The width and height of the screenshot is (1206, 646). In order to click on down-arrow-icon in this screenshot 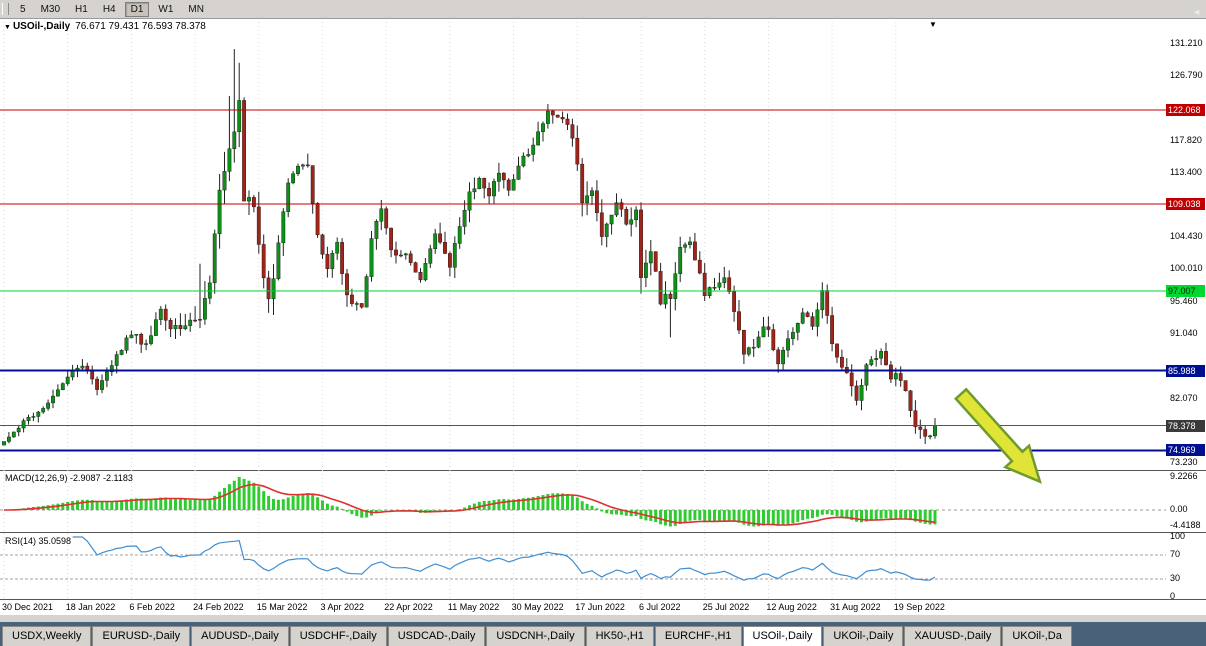, I will do `click(998, 435)`.